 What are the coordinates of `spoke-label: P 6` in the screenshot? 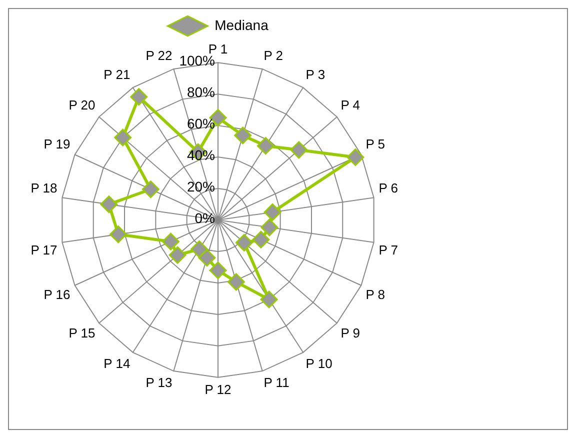 It's located at (388, 188).